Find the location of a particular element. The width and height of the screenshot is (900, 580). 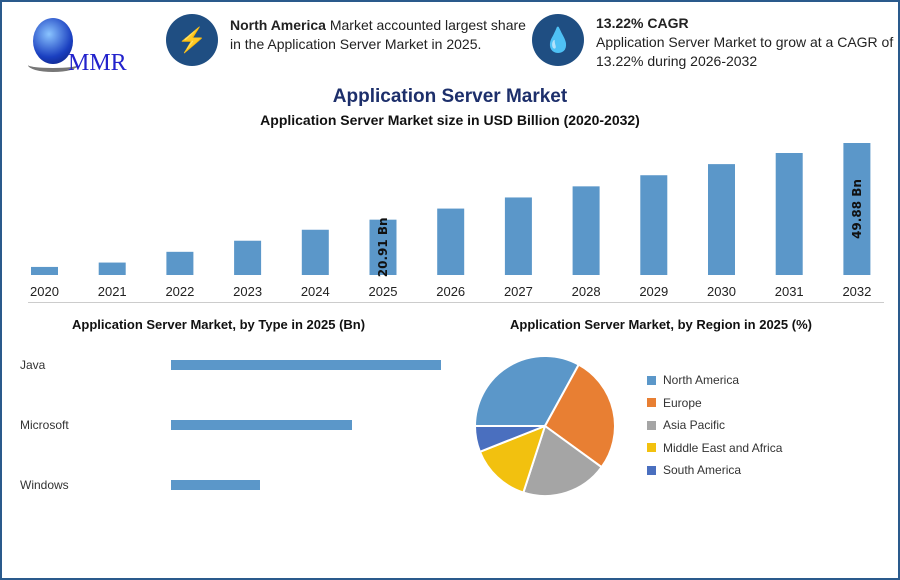

type-category-label: Windows is located at coordinates (44, 485).